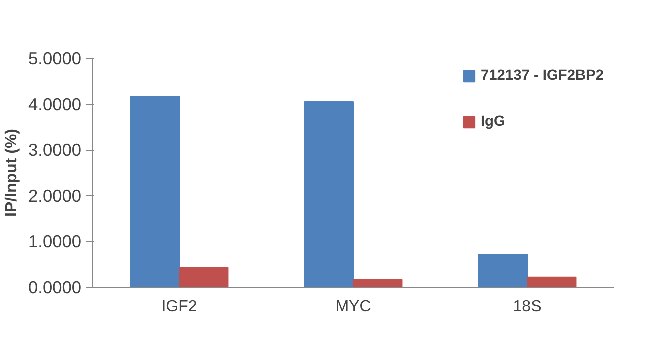 The height and width of the screenshot is (339, 650). I want to click on legend-label: 712137 - IGF2BP2, so click(542, 76).